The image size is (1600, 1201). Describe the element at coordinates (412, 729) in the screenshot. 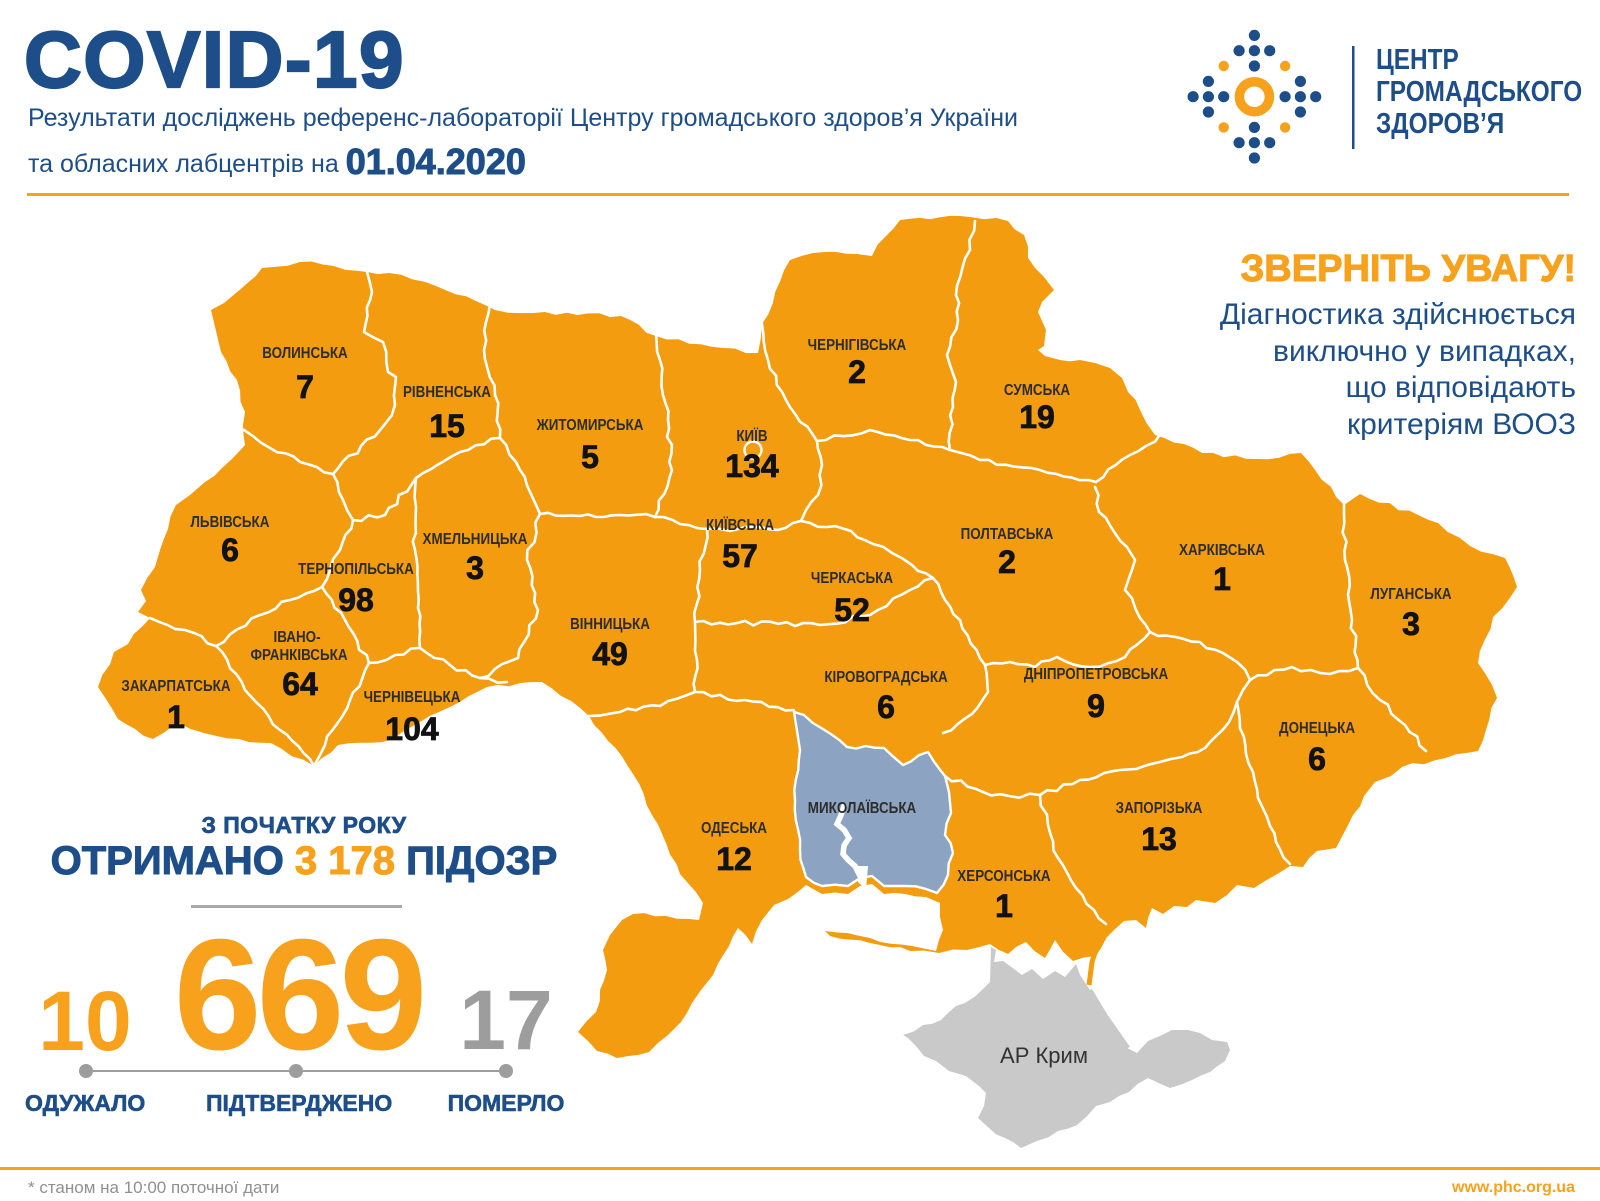

I see `svg-text: 104` at that location.